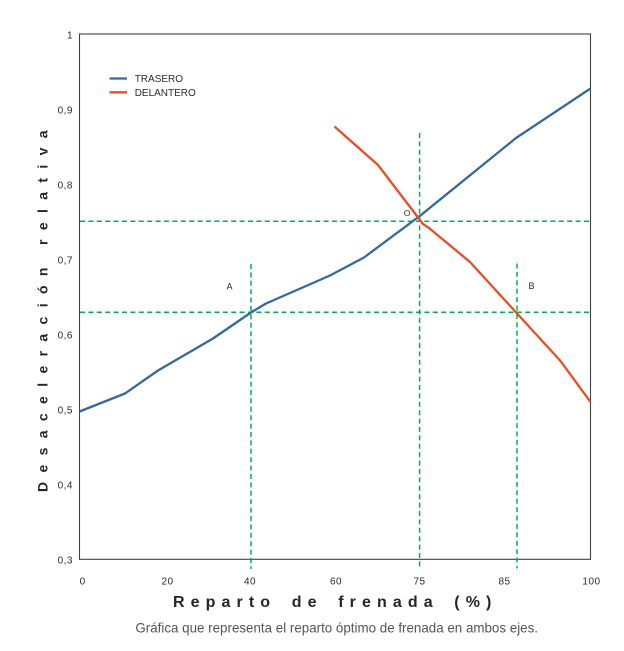 The width and height of the screenshot is (624, 651). I want to click on svg-text: 0, so click(83, 581).